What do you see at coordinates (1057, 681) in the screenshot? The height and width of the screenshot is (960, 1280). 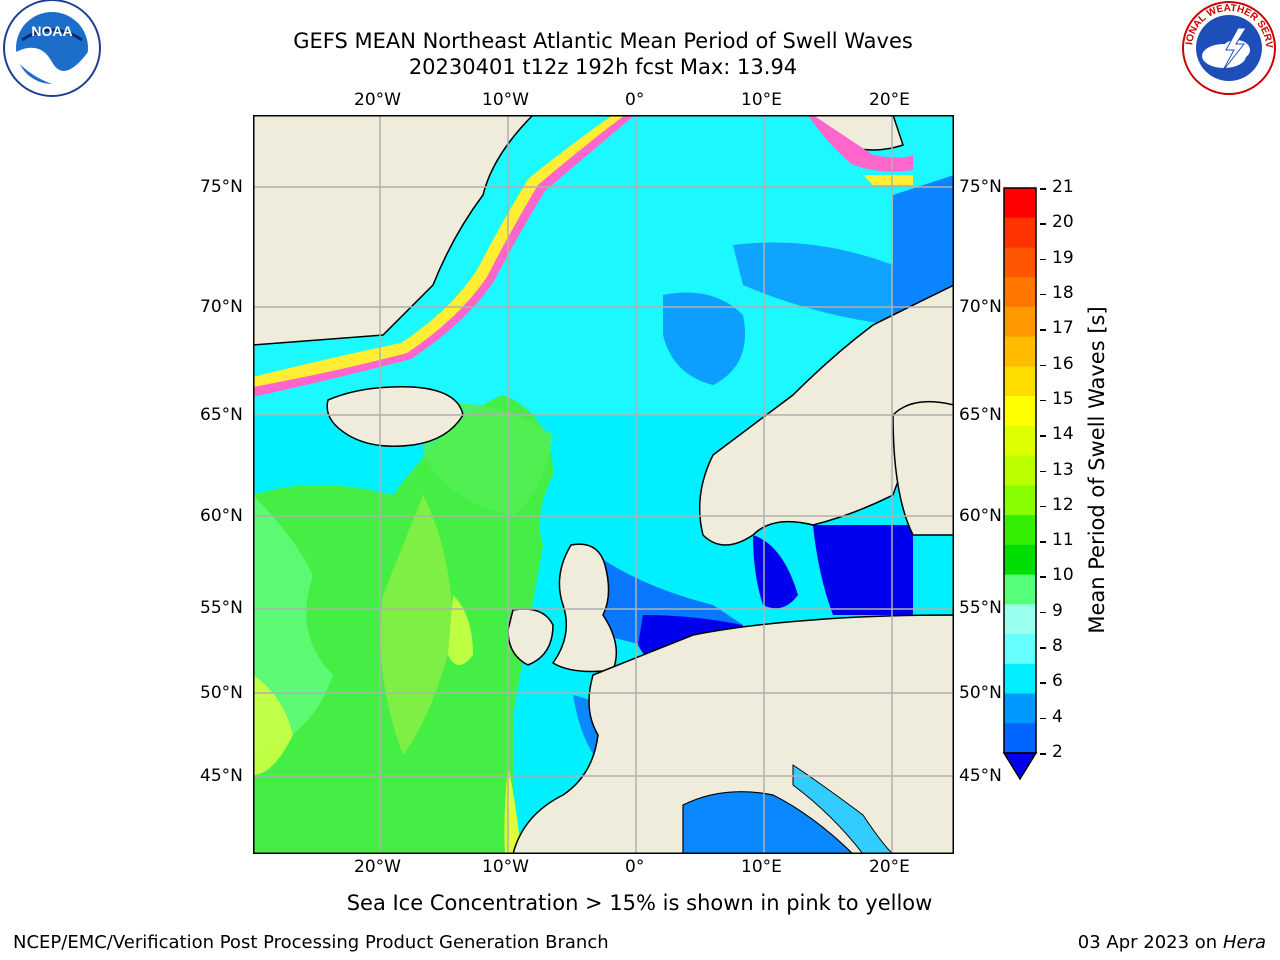 I see `colorbar-tick-label: 6` at bounding box center [1057, 681].